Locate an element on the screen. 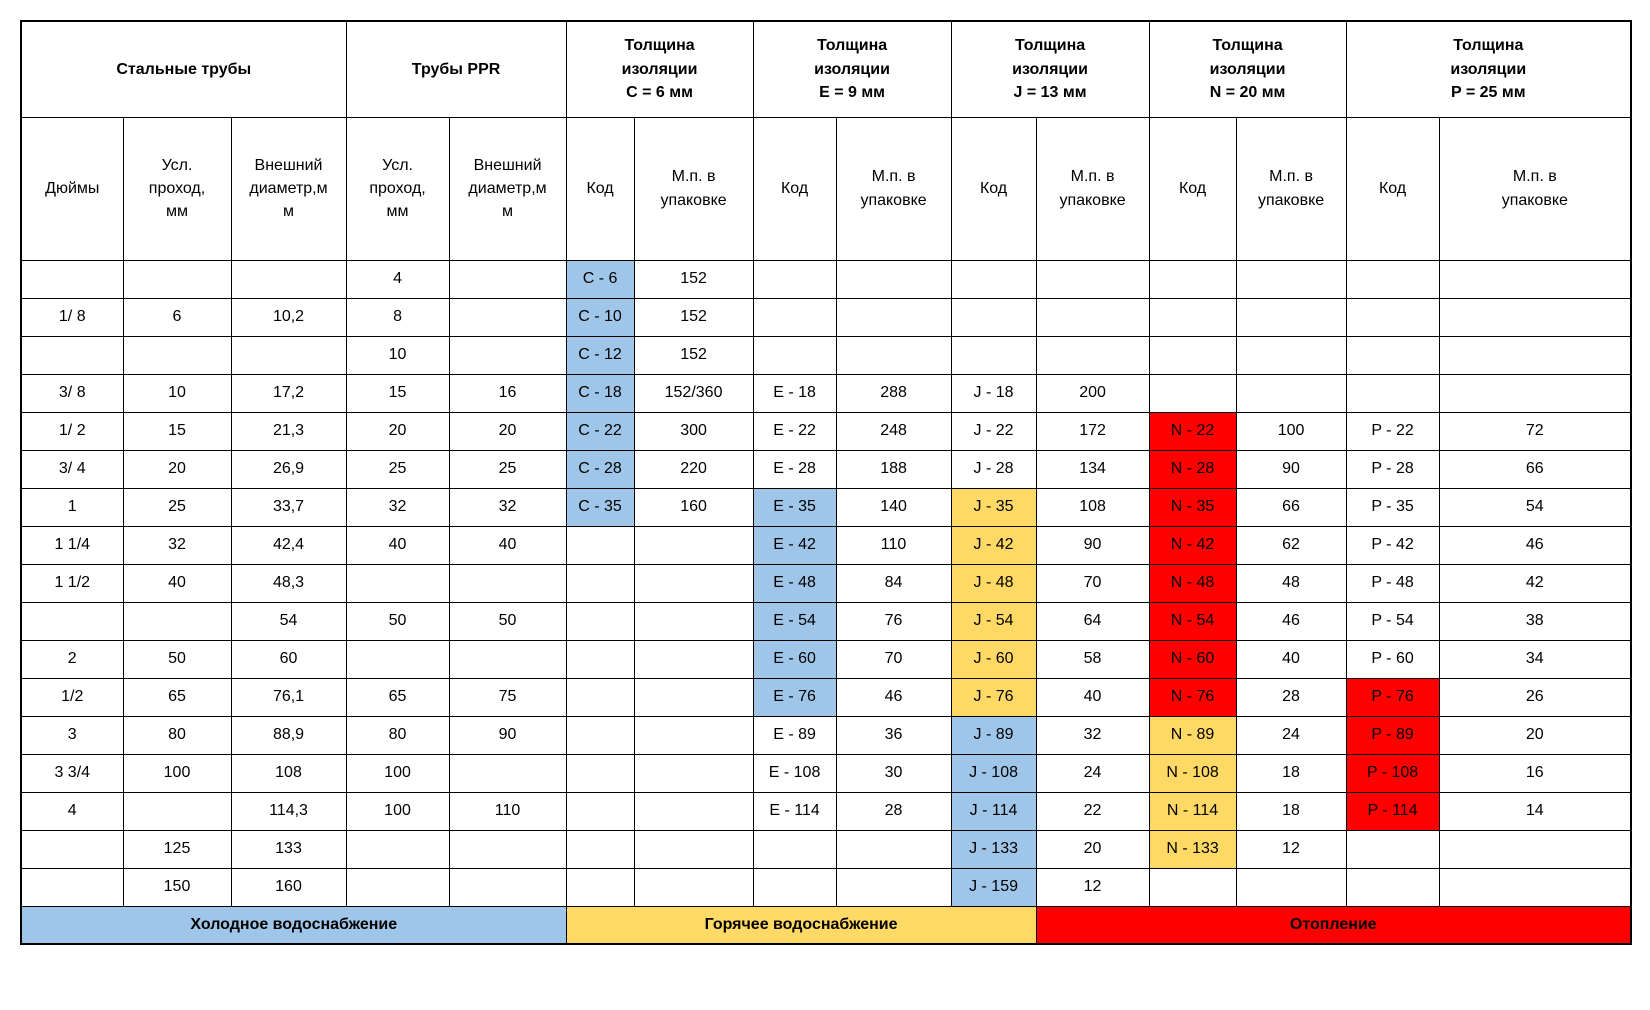 The image size is (1650, 1010). code-cell-highlighted: P - 114 is located at coordinates (1392, 811).